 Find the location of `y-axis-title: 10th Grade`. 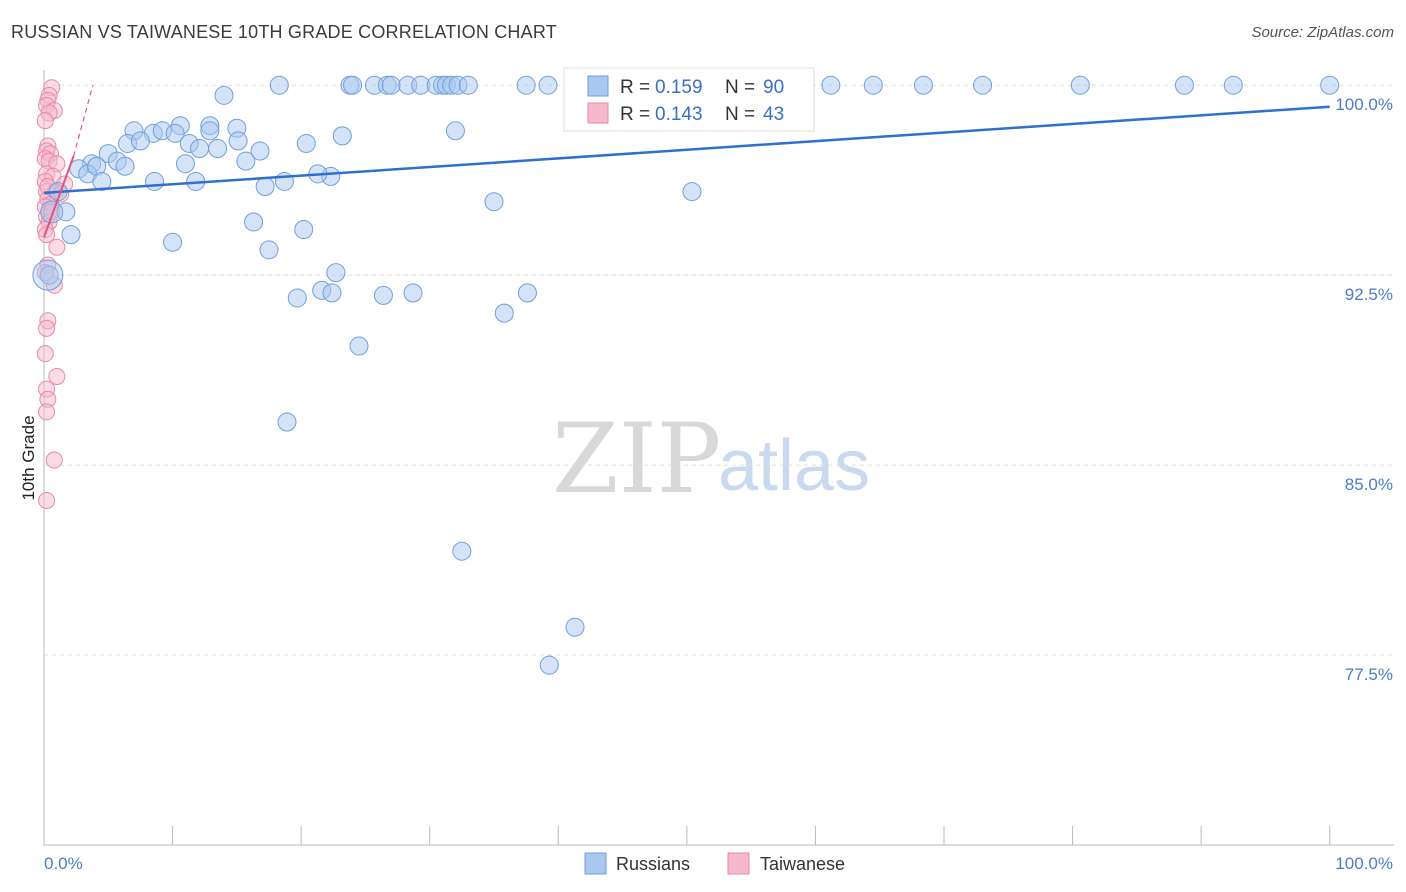

y-axis-title: 10th Grade is located at coordinates (28, 457).